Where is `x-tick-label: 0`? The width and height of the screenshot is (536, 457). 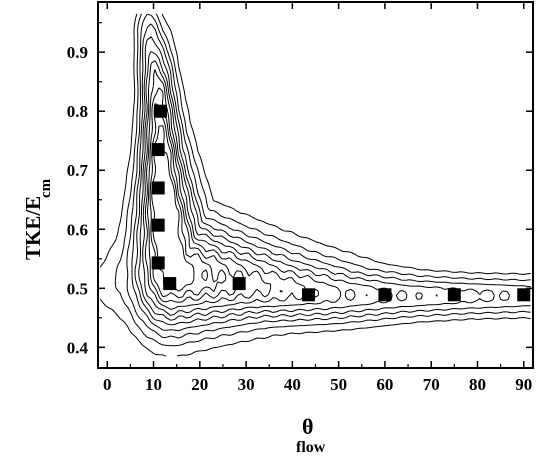 x-tick-label: 0 is located at coordinates (107, 384).